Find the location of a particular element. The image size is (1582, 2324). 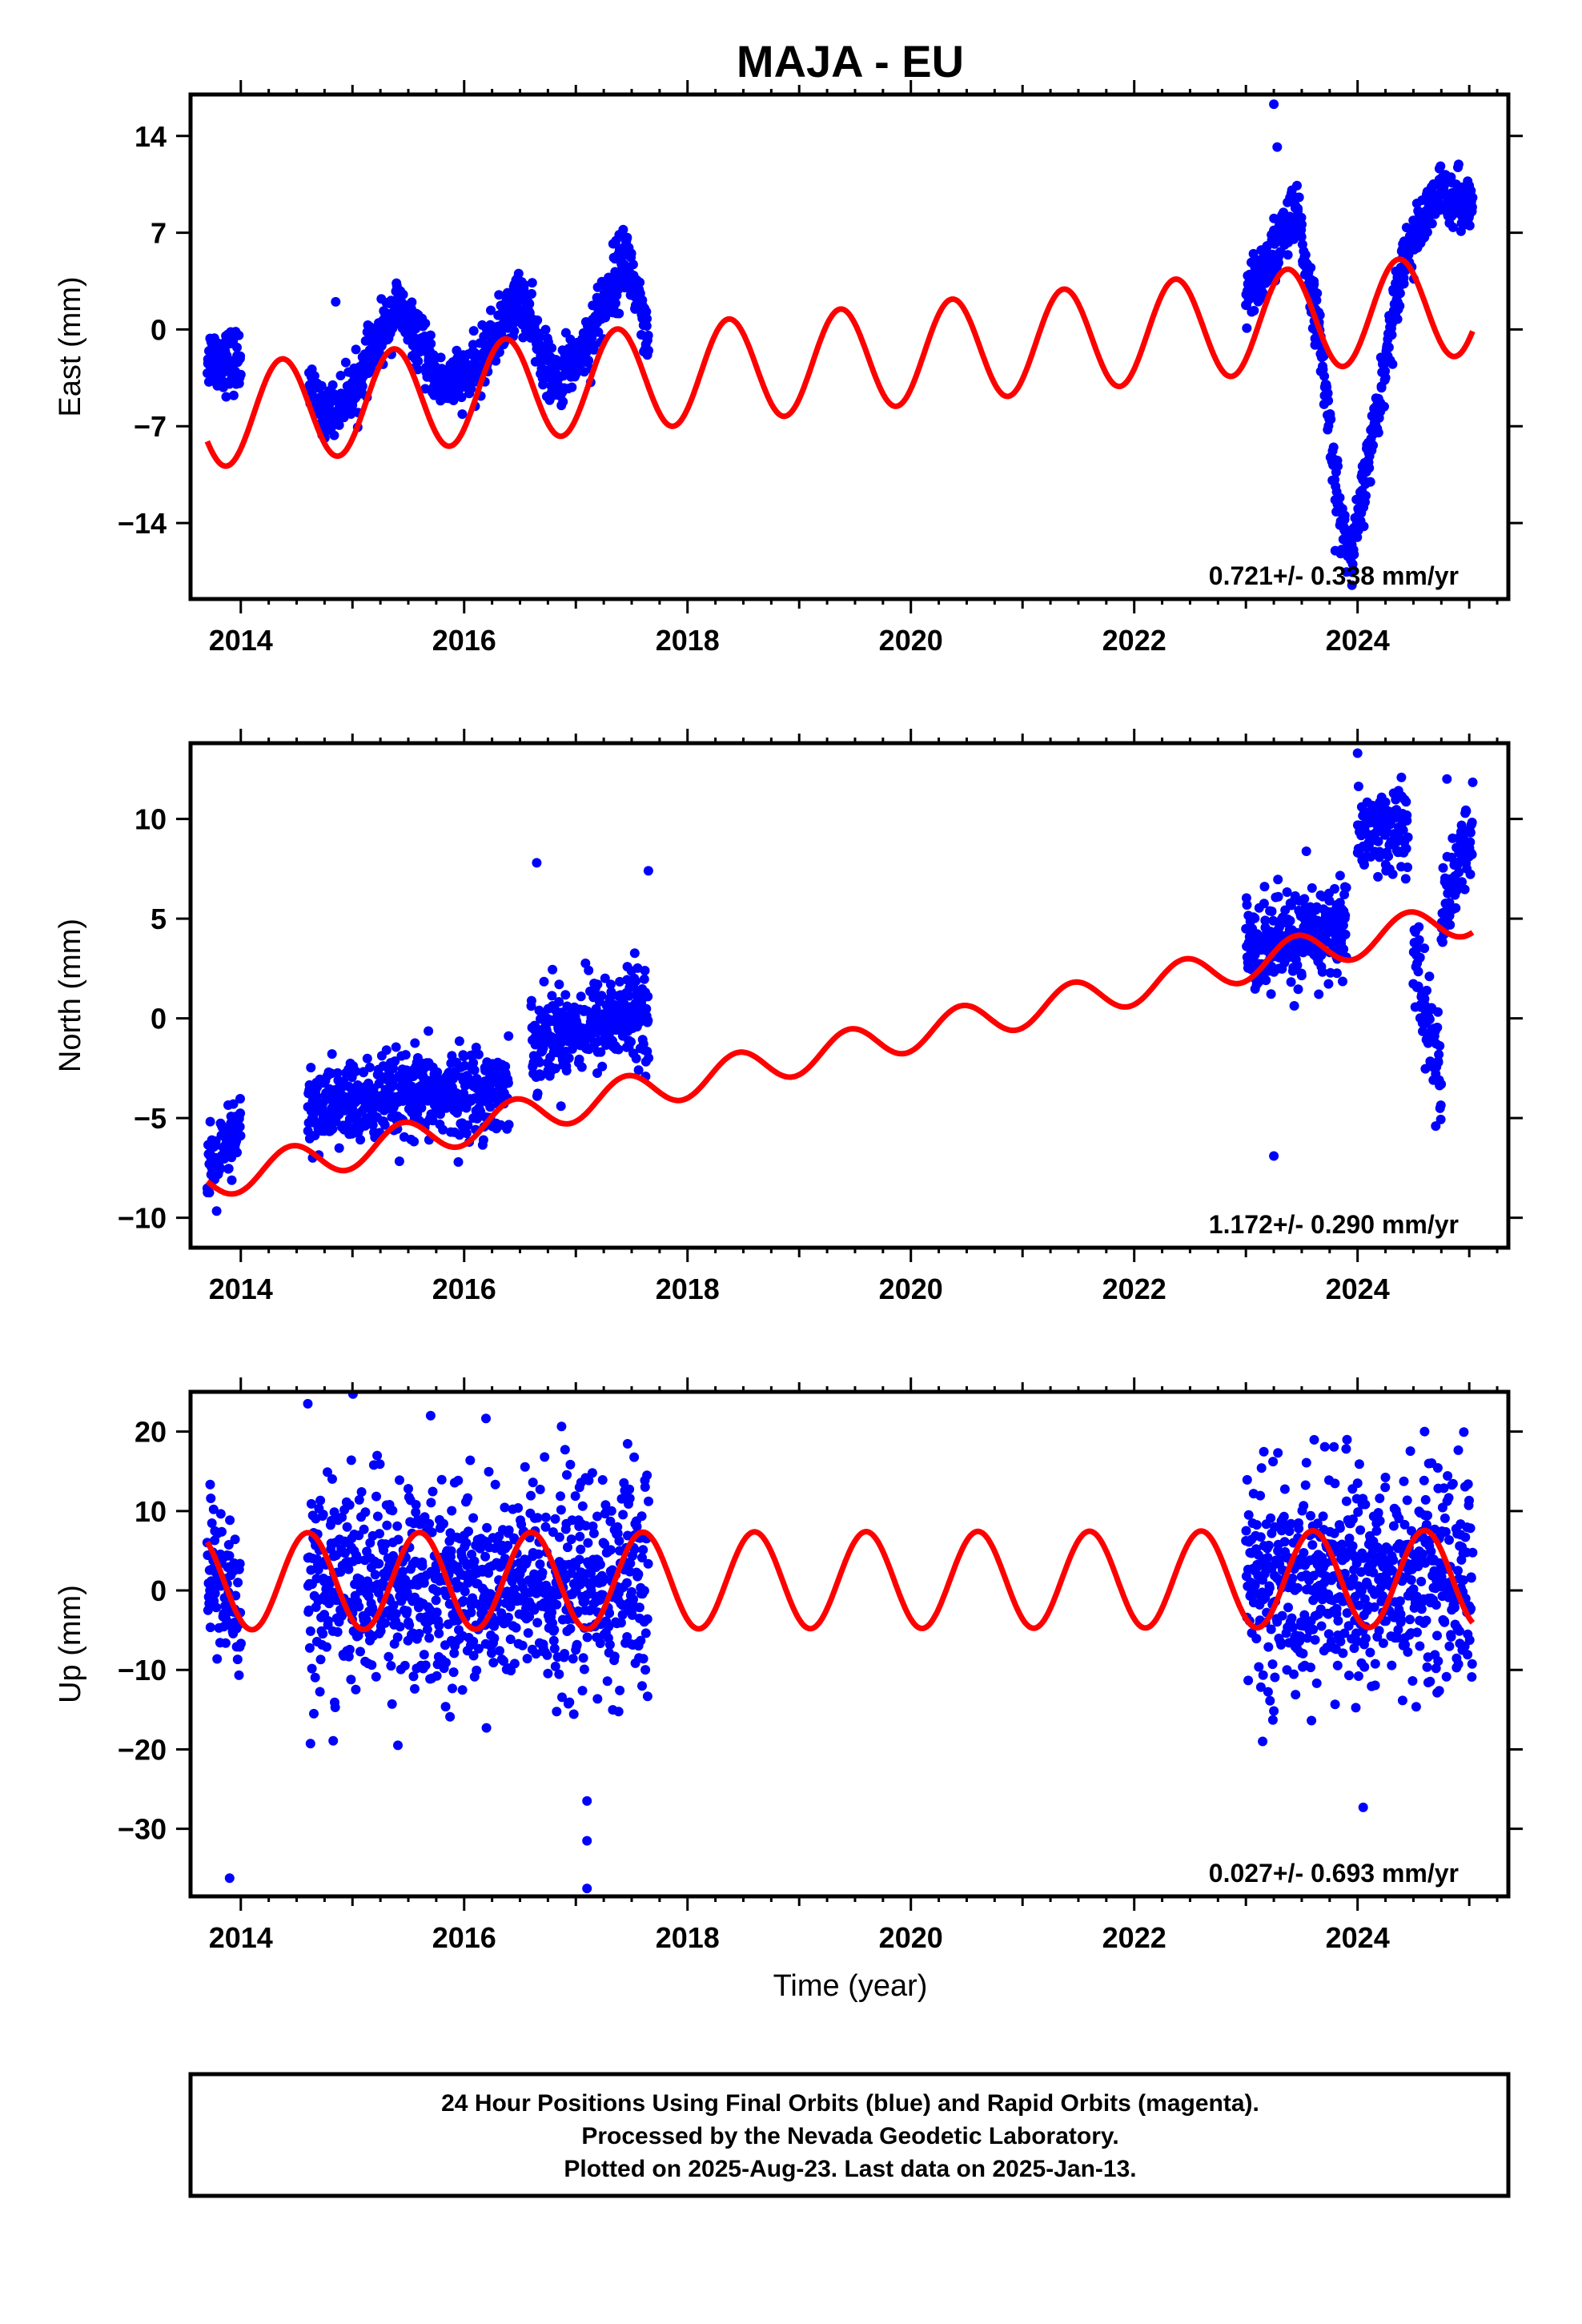

east-y-tick-label: −14 is located at coordinates (142, 523).